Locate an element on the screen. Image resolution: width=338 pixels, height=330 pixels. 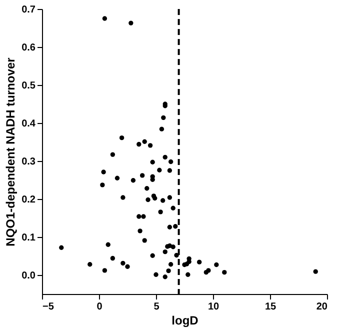
y-tick-label: 0.1 is located at coordinates (29, 238).